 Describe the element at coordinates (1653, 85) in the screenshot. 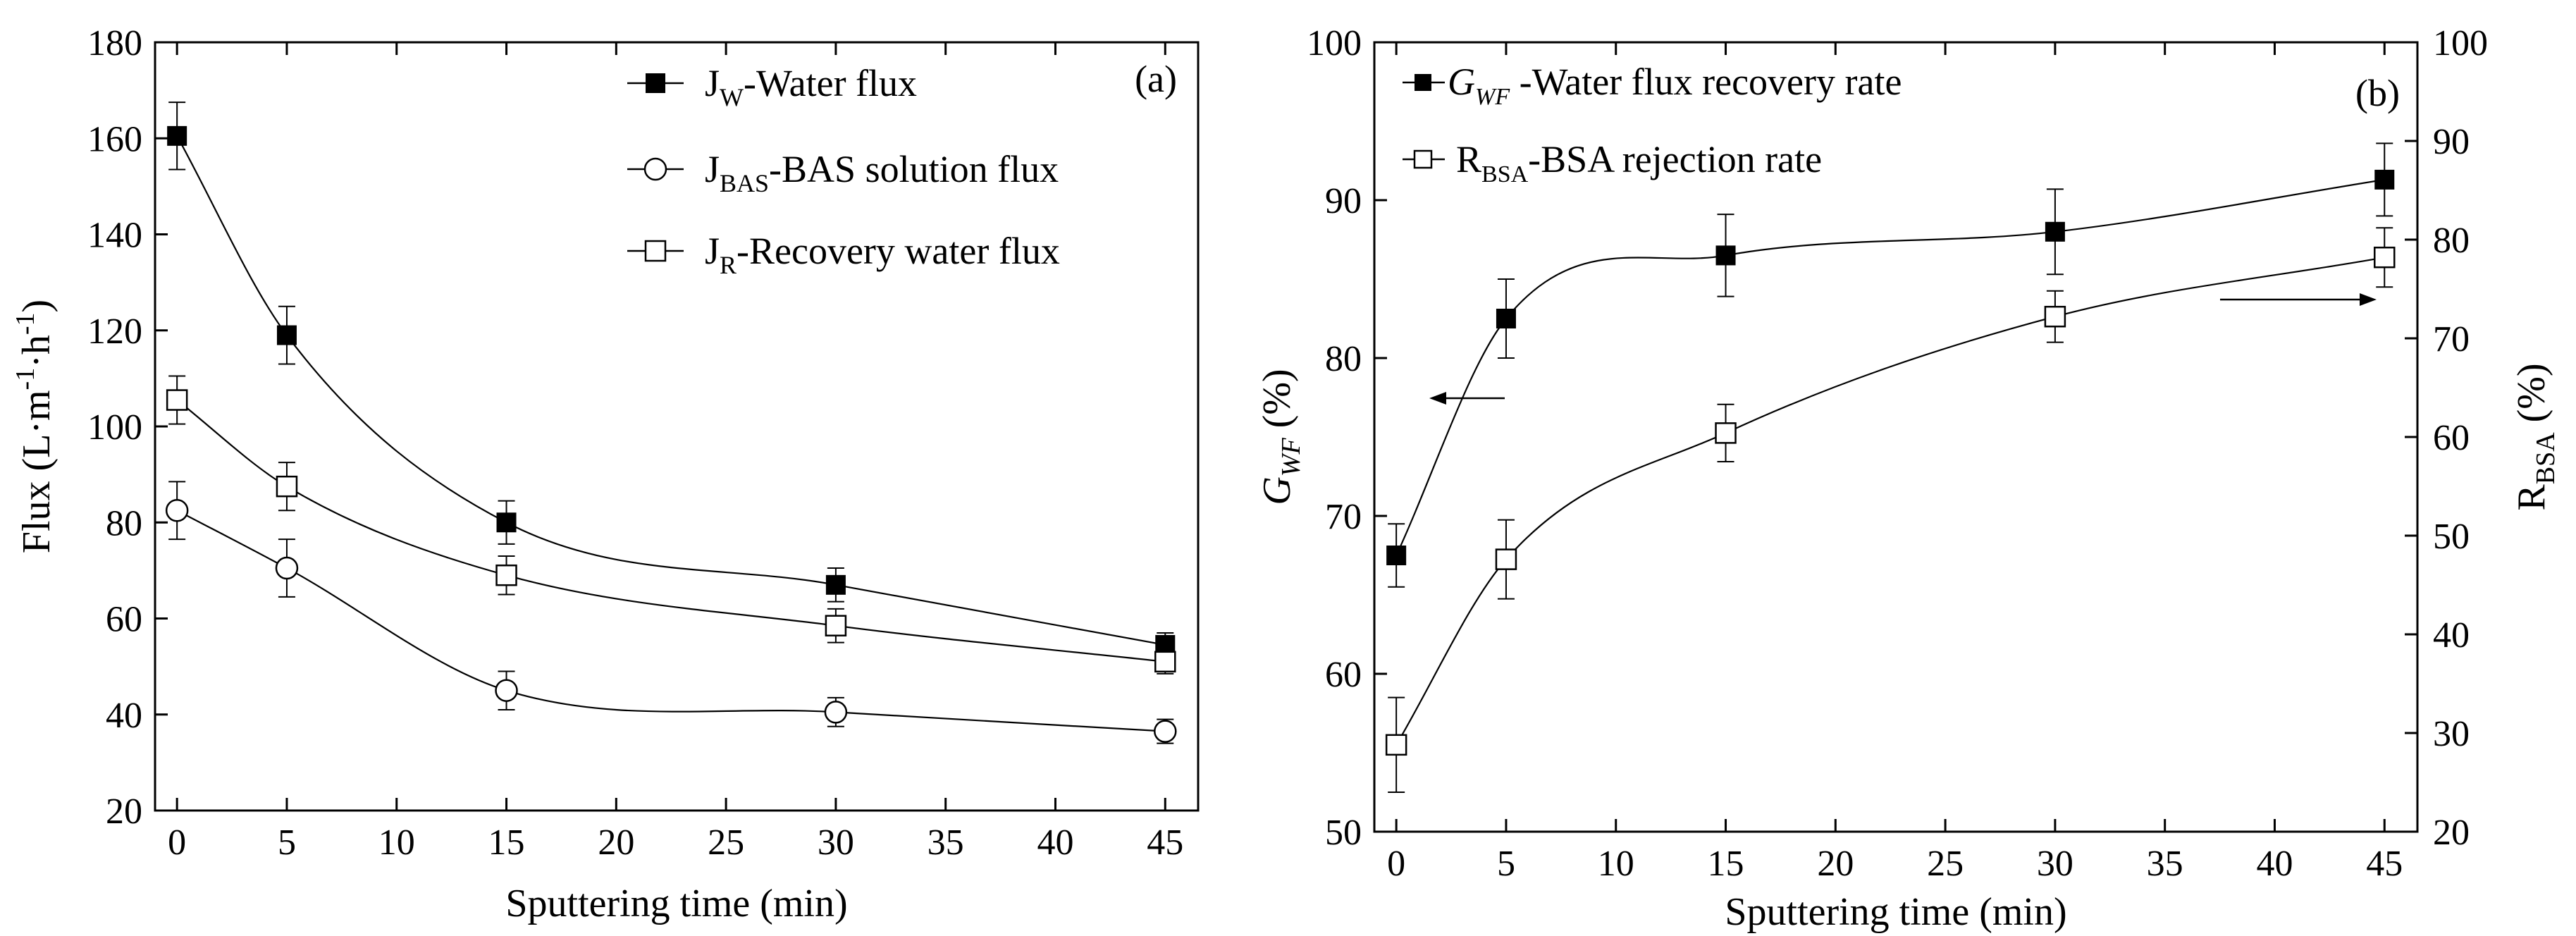

I see `legend-item-gwf: GWF -Water flux recovery rate` at that location.